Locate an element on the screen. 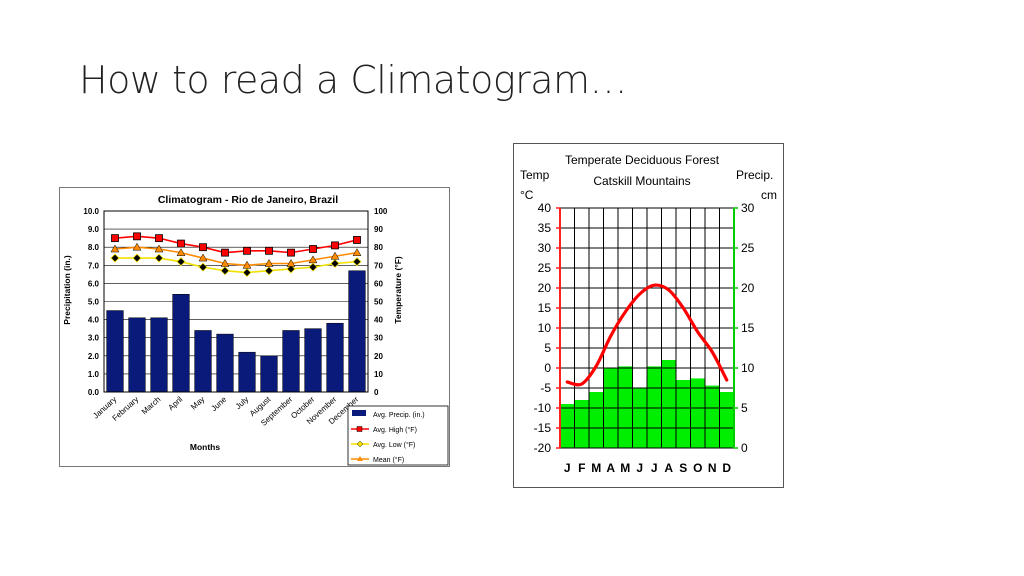 This screenshot has width=1024, height=576. y2-ticks: 0 10 20 30 40 50 60 70 80 90 100 is located at coordinates (381, 302).